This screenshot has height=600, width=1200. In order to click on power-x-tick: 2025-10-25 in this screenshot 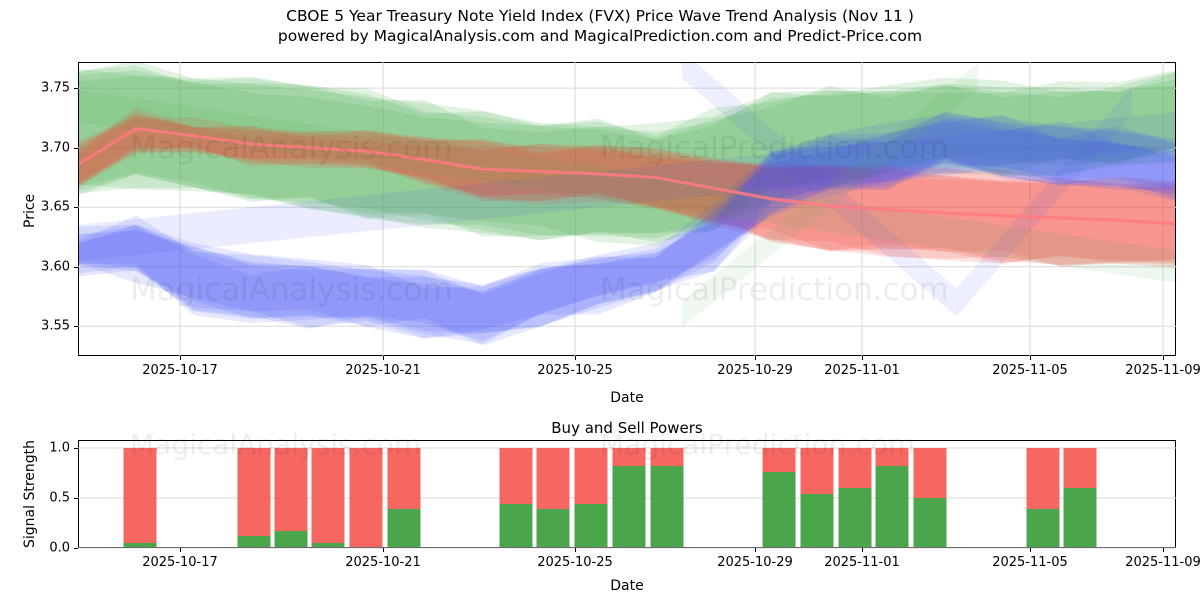, I will do `click(575, 562)`.